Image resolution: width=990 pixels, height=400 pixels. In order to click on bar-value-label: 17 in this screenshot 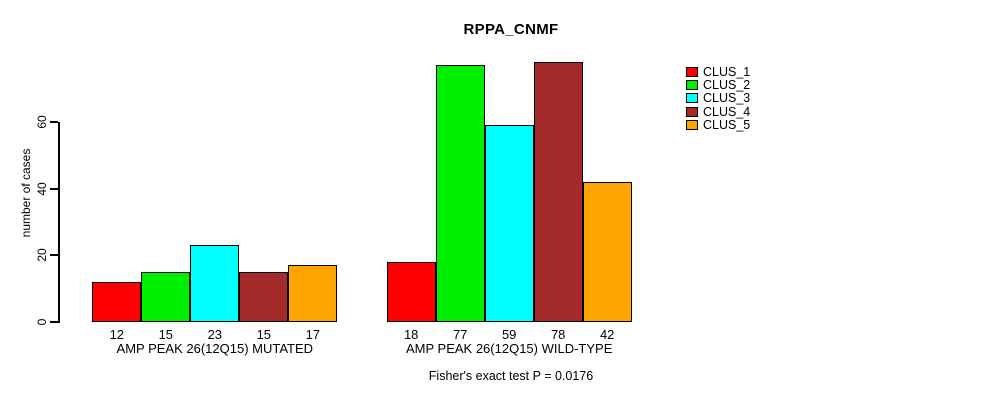, I will do `click(313, 334)`.